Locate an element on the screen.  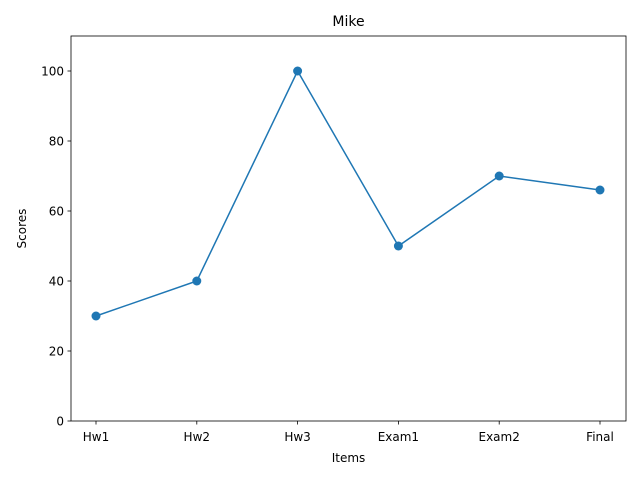
y-axis-label: Scores is located at coordinates (22, 229).